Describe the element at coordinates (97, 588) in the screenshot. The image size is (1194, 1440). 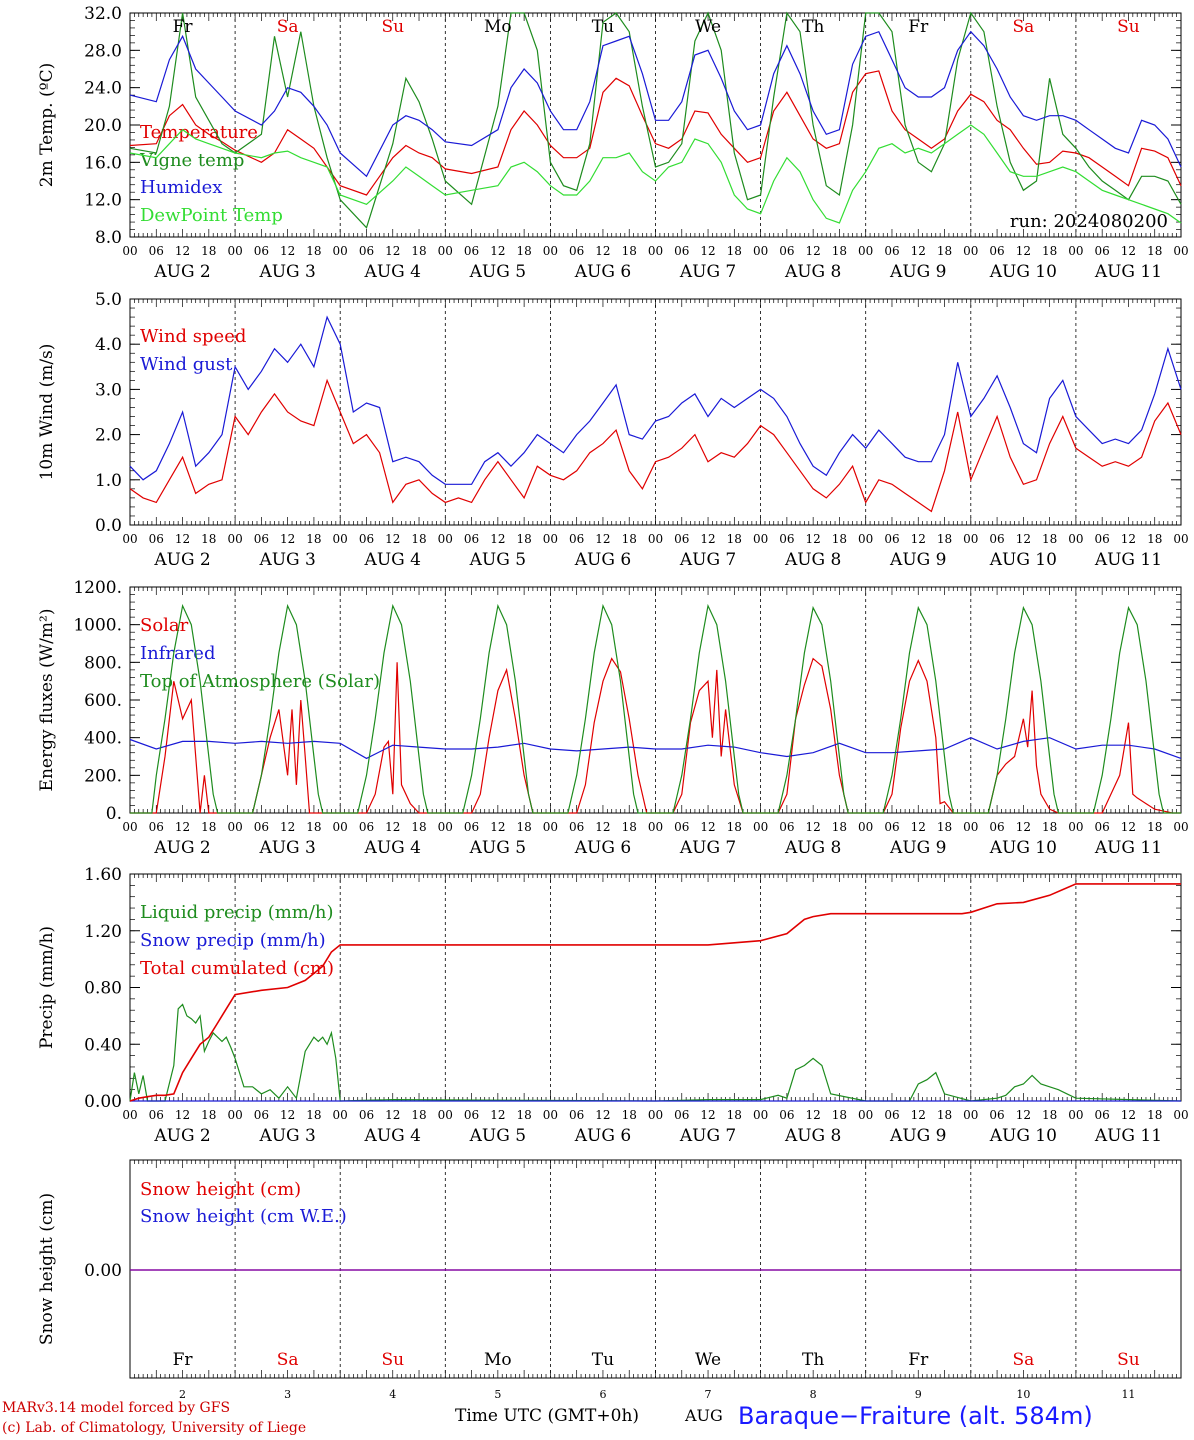
I see `y-tick-label: 1200.` at that location.